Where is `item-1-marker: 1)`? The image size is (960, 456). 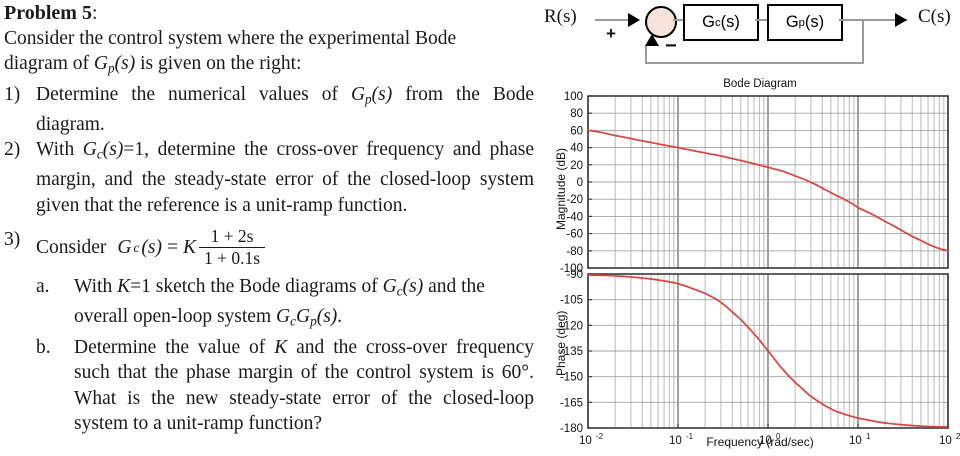
item-1-marker: 1) is located at coordinates (12, 94).